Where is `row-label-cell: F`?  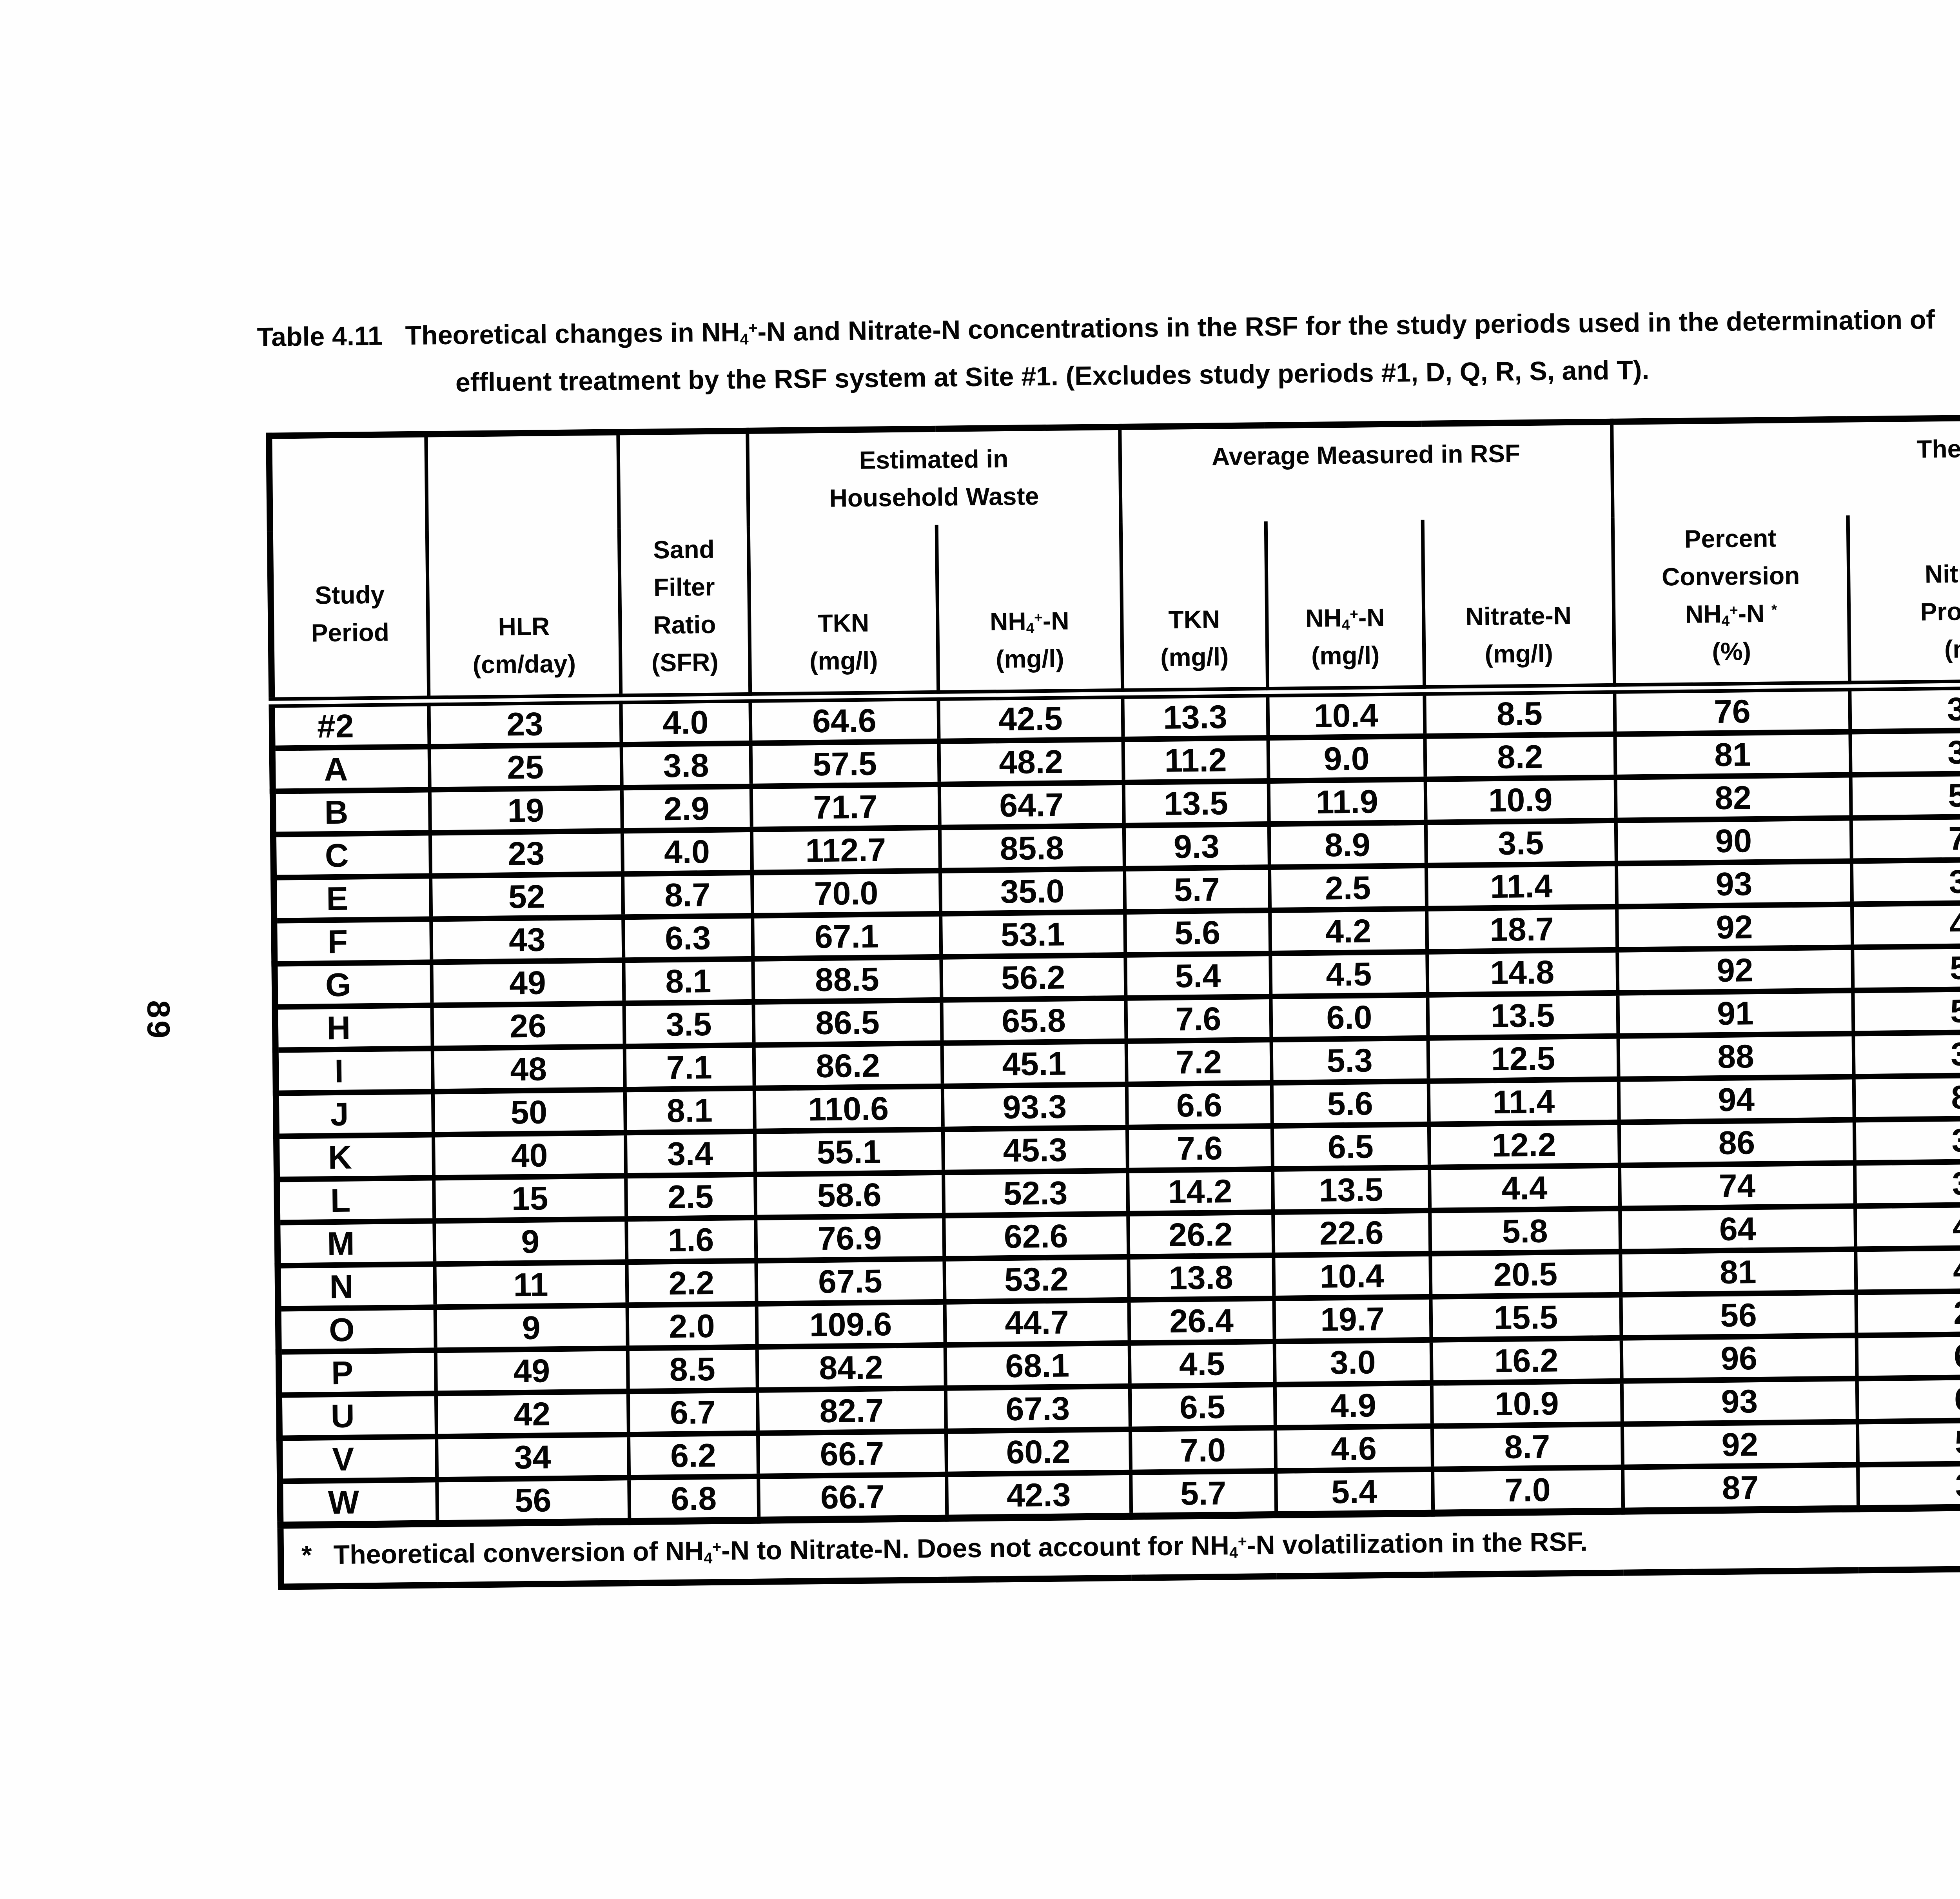
row-label-cell: F is located at coordinates (353, 942).